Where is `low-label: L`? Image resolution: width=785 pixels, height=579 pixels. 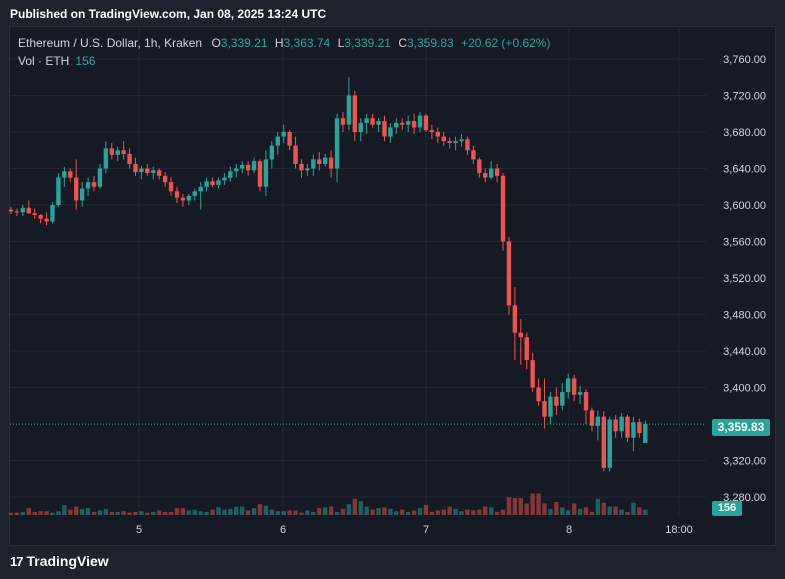 low-label: L is located at coordinates (341, 43).